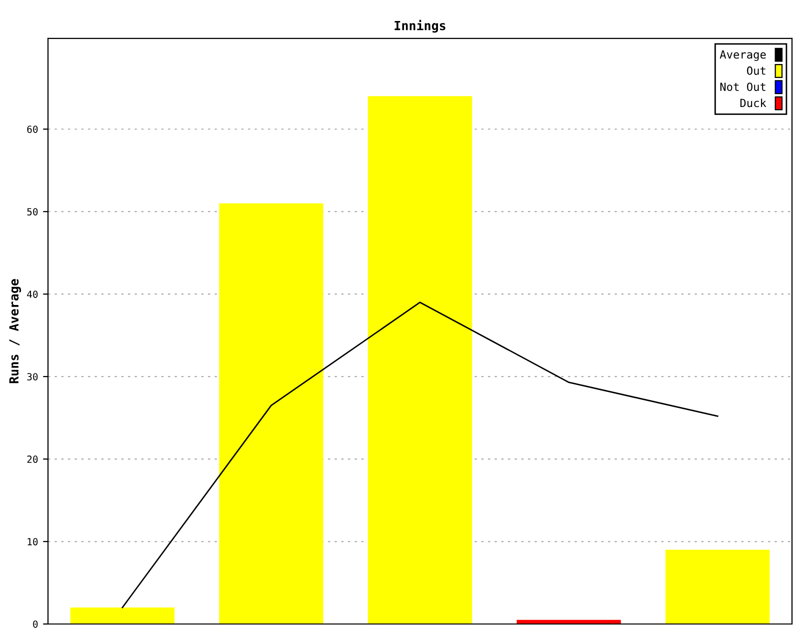 This screenshot has height=640, width=800. I want to click on legend-label: Out, so click(756, 70).